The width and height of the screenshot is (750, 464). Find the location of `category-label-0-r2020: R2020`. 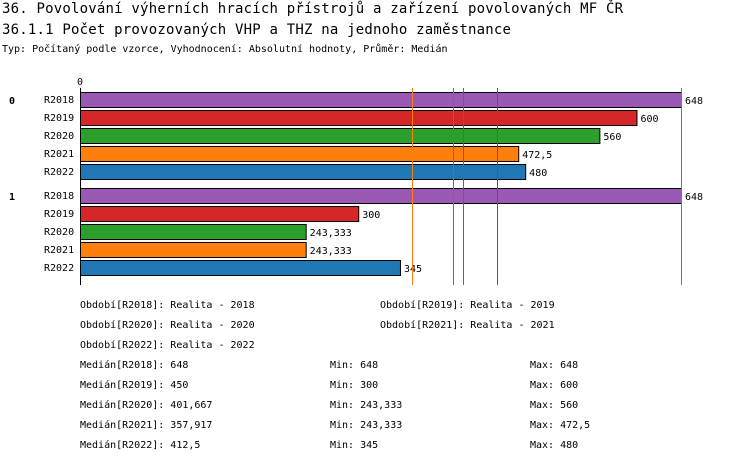

category-label-0-r2020: R2020 is located at coordinates (59, 136).